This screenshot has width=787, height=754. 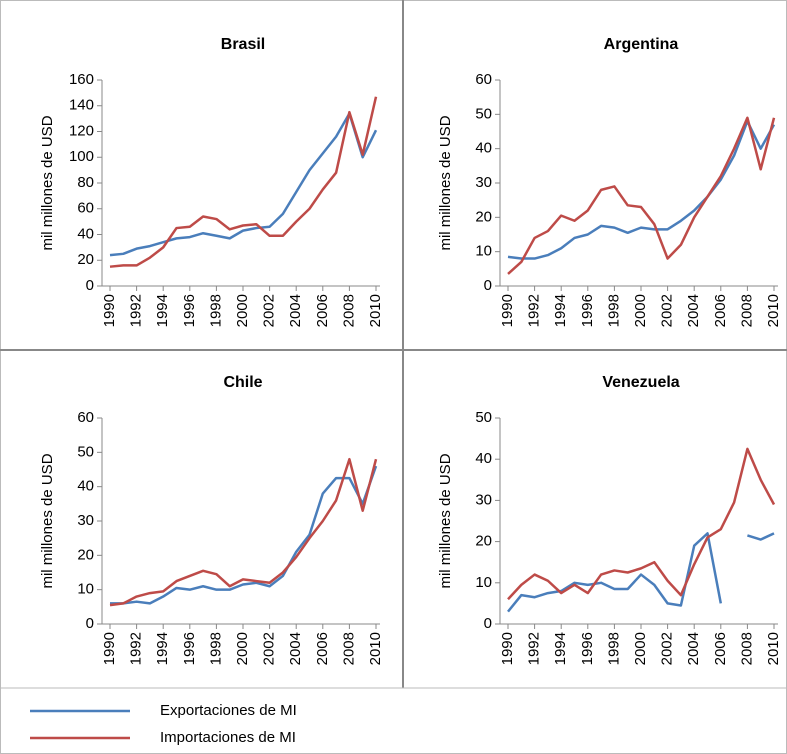 What do you see at coordinates (242, 382) in the screenshot?
I see `chart-title: Chile` at bounding box center [242, 382].